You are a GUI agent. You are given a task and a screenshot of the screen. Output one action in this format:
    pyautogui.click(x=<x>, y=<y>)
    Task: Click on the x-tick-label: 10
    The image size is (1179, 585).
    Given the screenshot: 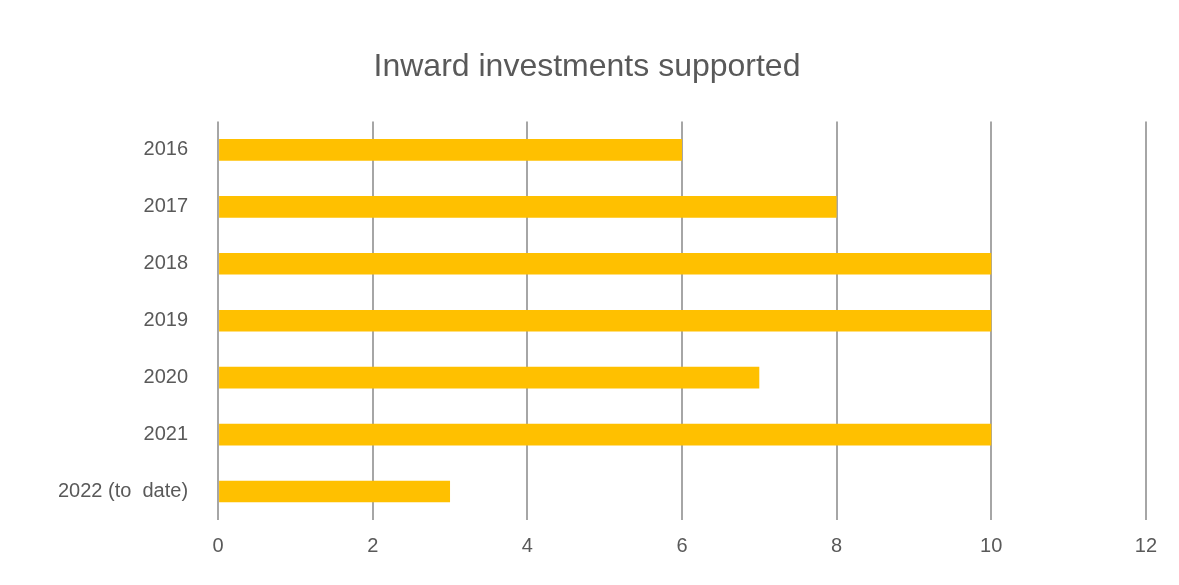 What is the action you would take?
    pyautogui.click(x=991, y=544)
    